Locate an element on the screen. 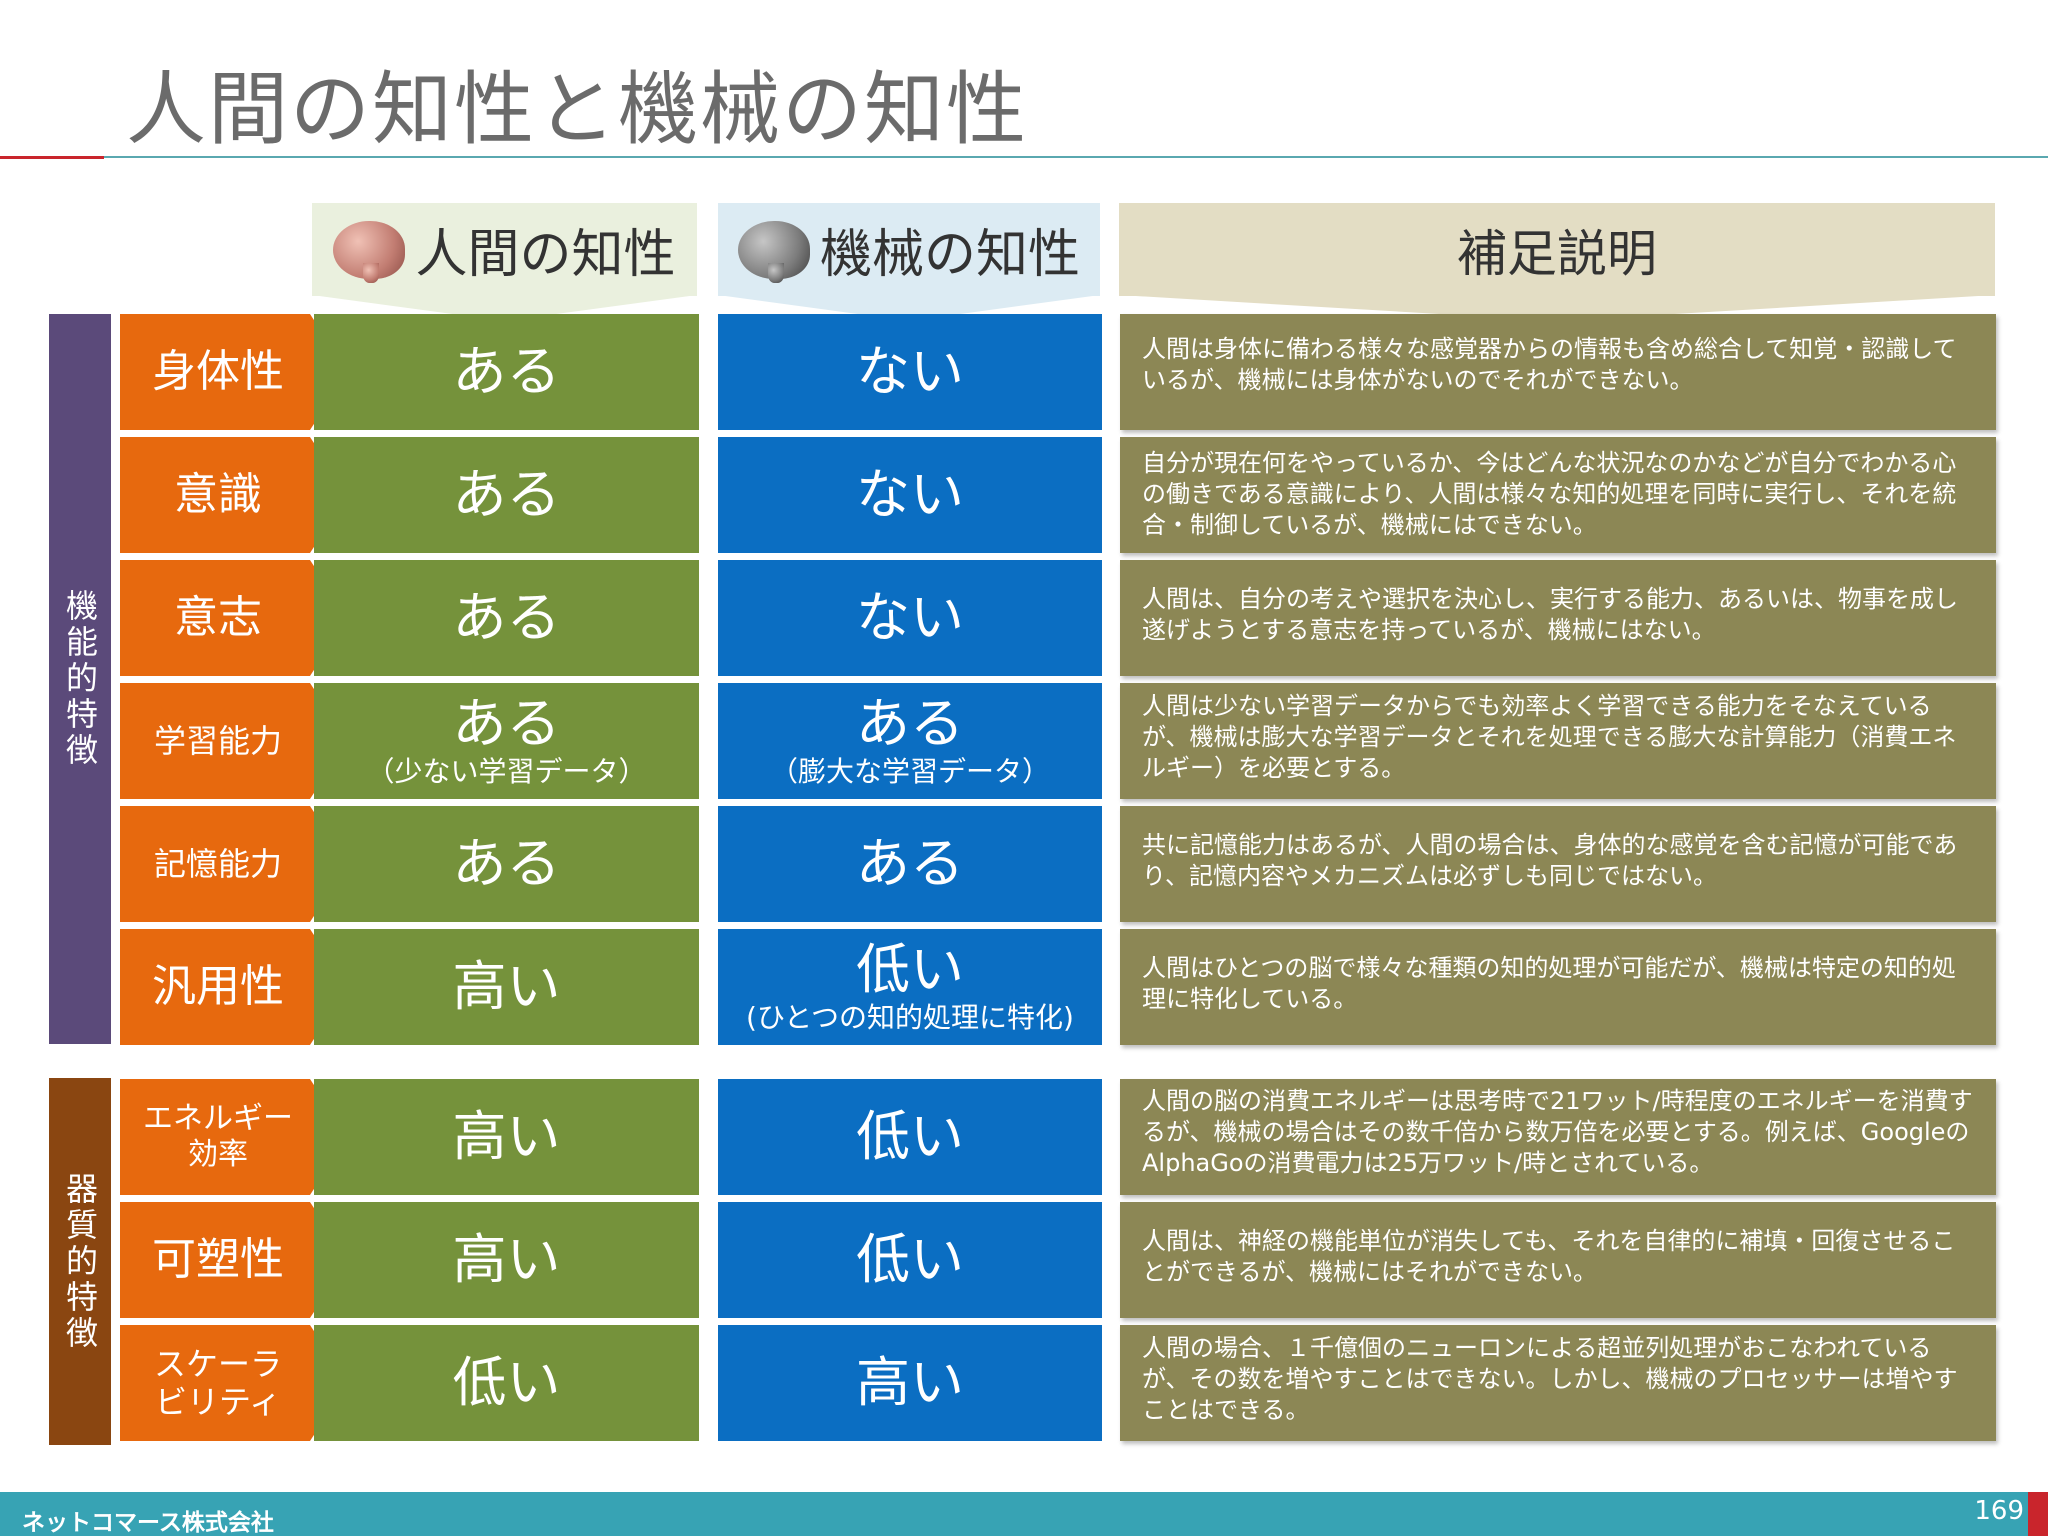  row-label: スケーラビリティ is located at coordinates (234, 1383).